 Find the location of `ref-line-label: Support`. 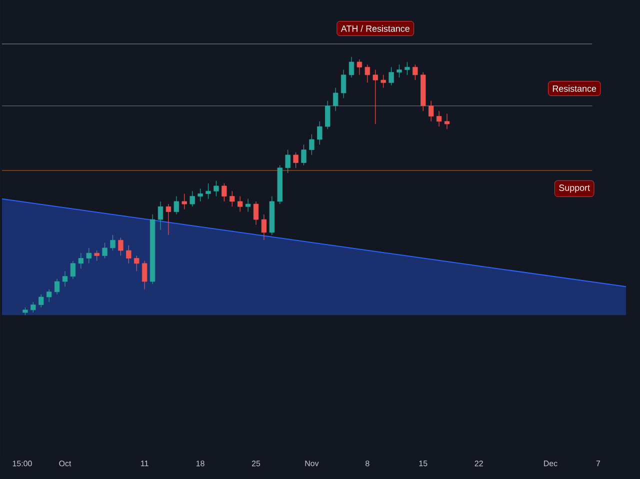

ref-line-label: Support is located at coordinates (574, 188).